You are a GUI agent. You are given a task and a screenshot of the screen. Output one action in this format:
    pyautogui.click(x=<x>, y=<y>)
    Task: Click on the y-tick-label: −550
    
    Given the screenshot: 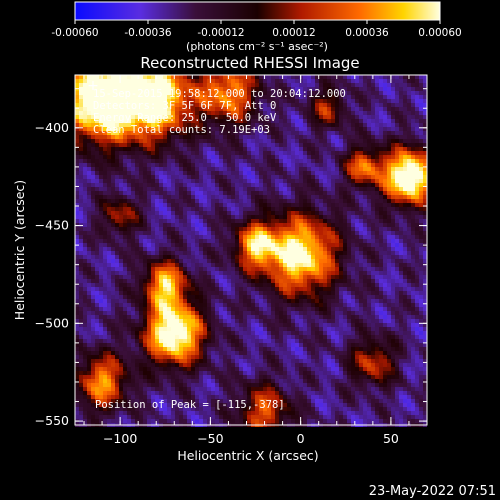 What is the action you would take?
    pyautogui.click(x=52, y=420)
    